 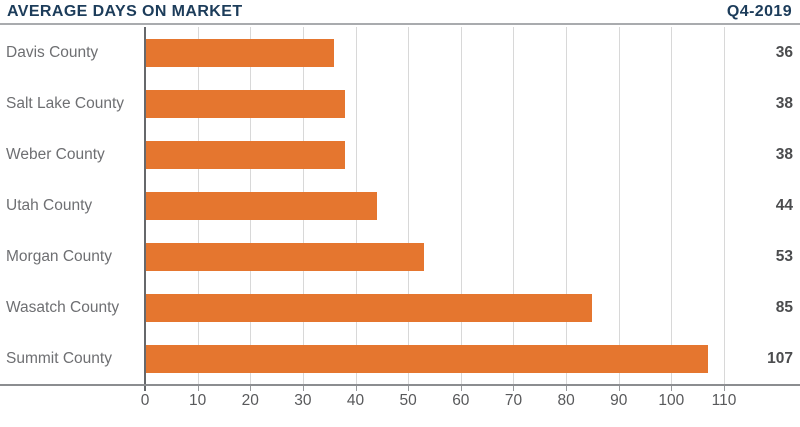 What do you see at coordinates (784, 205) in the screenshot?
I see `value-label: 44` at bounding box center [784, 205].